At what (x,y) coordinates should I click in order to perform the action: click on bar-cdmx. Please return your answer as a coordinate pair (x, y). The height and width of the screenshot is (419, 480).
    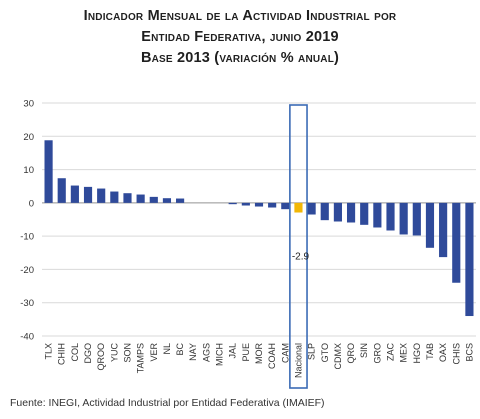
    Looking at the image, I should click on (337, 212).